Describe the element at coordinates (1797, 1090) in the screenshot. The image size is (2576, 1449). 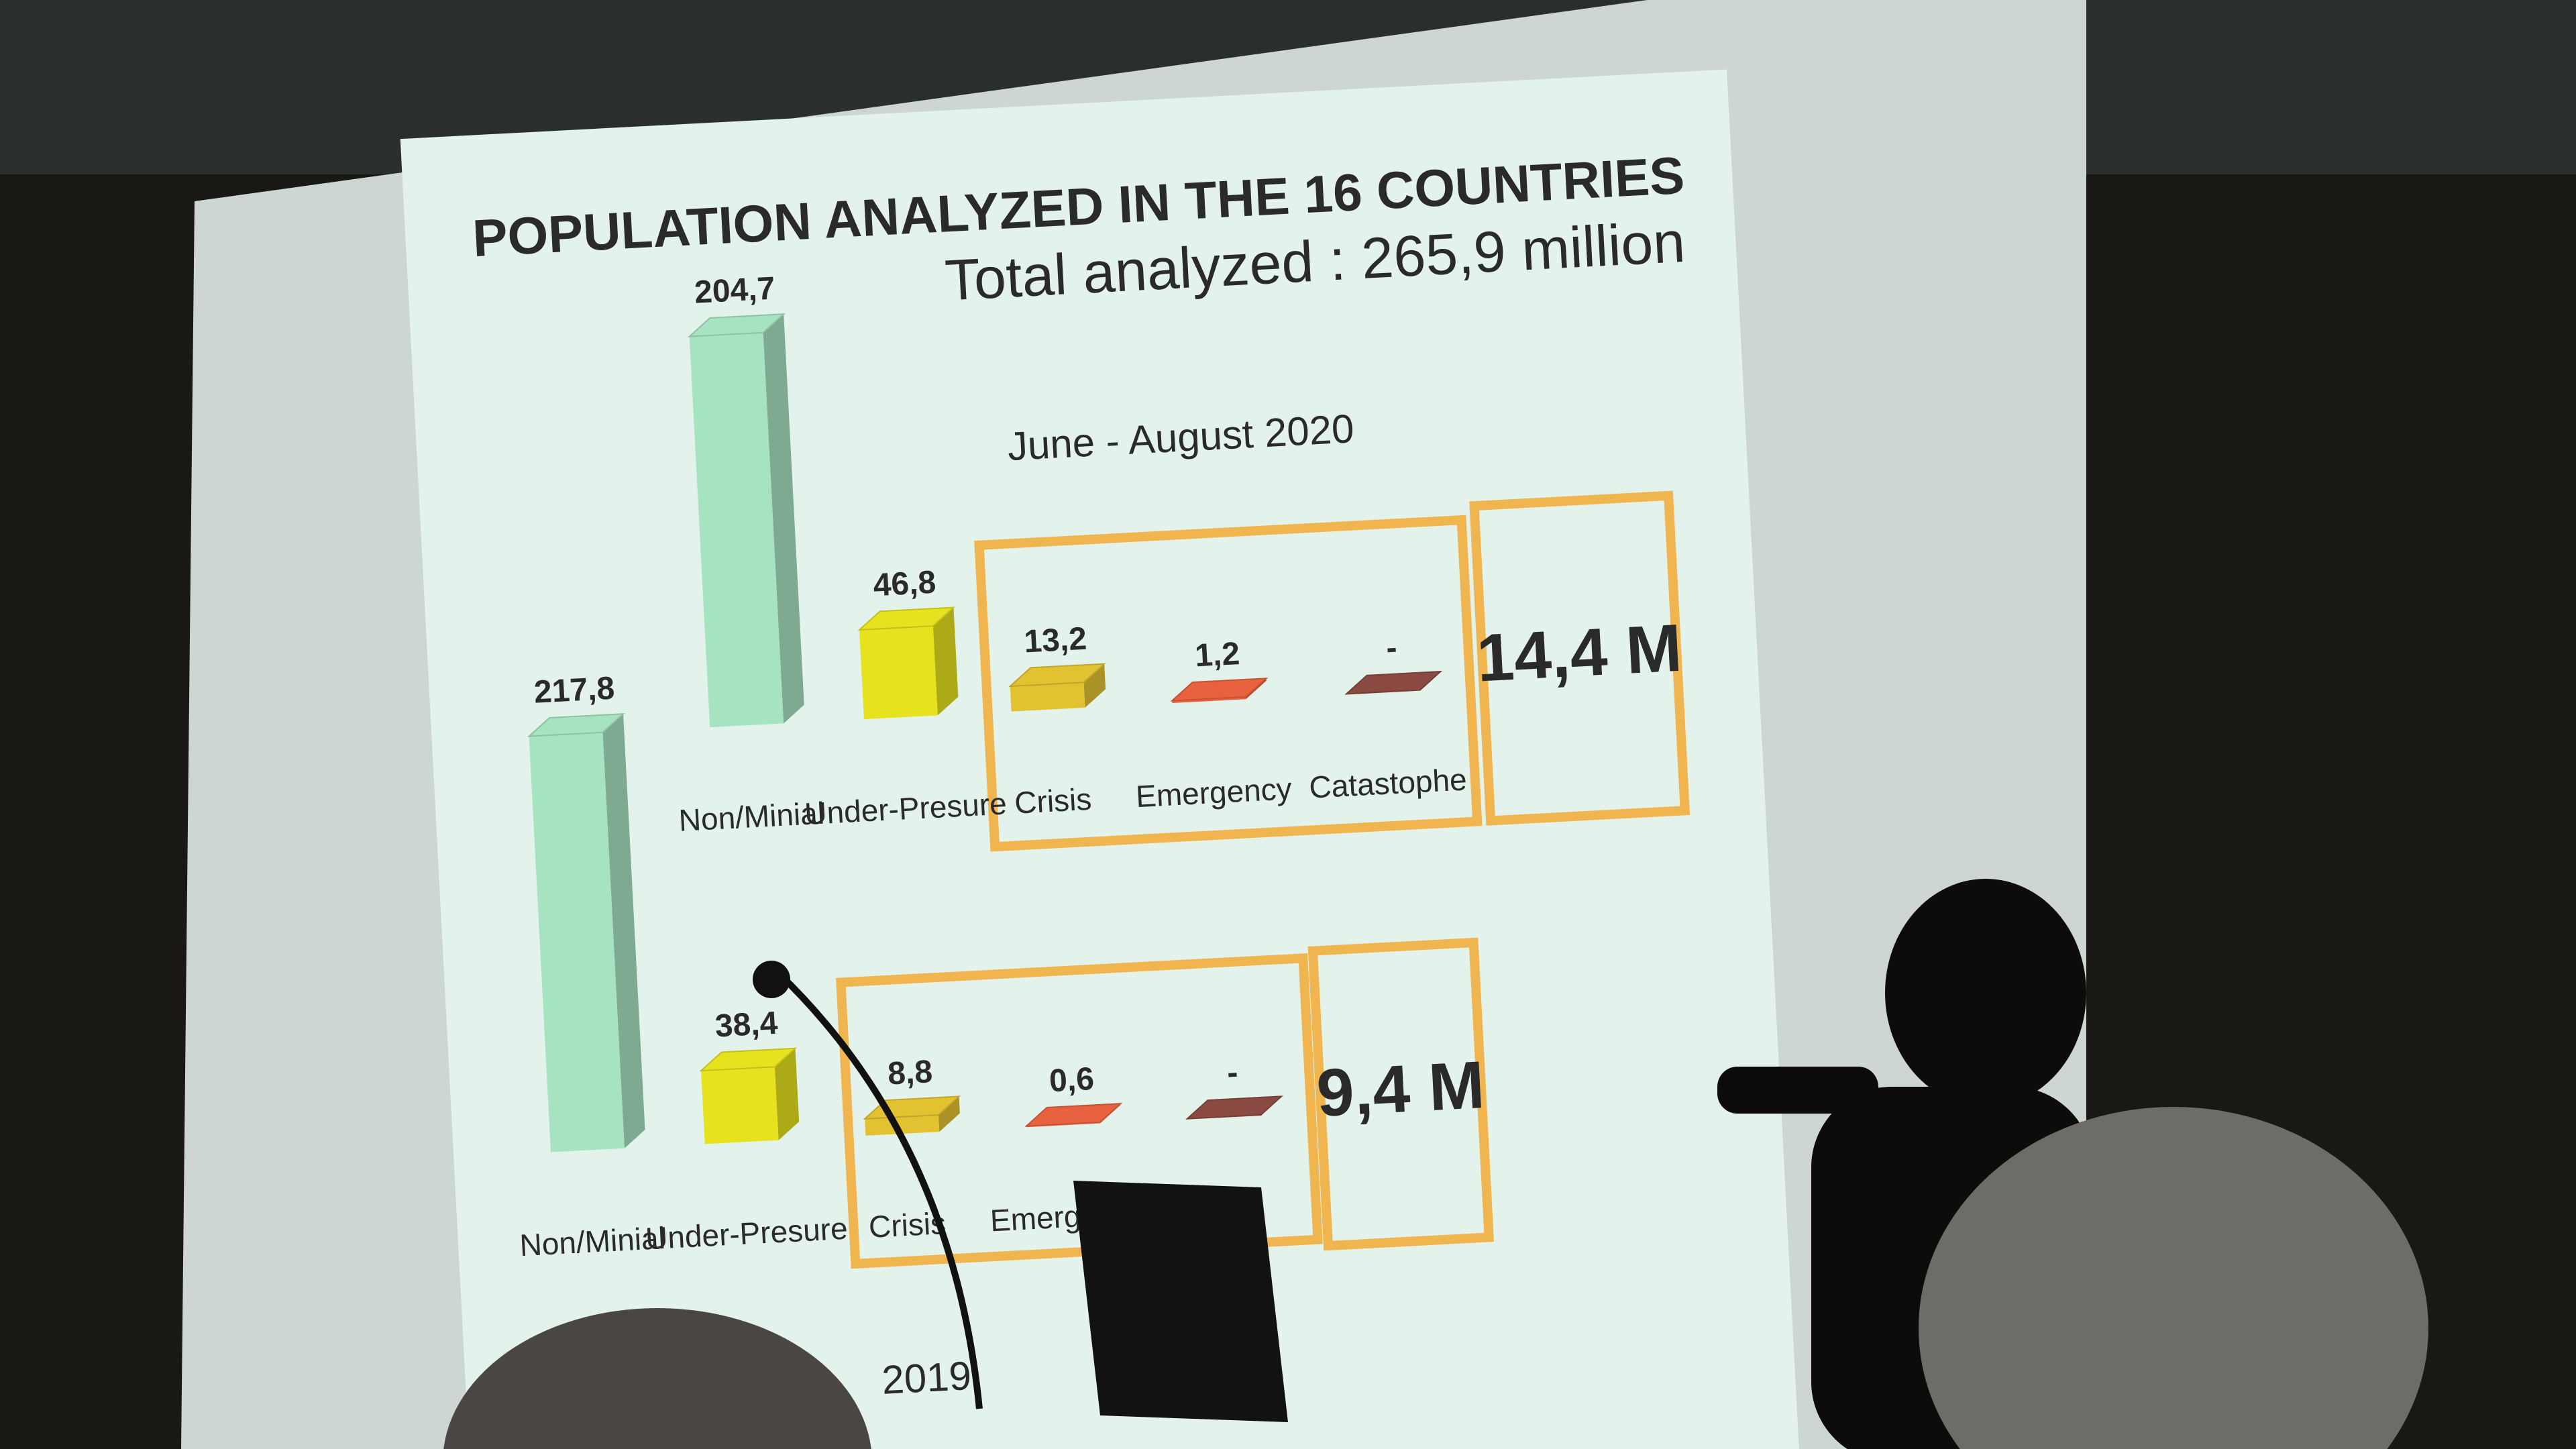
I see `presenter-arm` at that location.